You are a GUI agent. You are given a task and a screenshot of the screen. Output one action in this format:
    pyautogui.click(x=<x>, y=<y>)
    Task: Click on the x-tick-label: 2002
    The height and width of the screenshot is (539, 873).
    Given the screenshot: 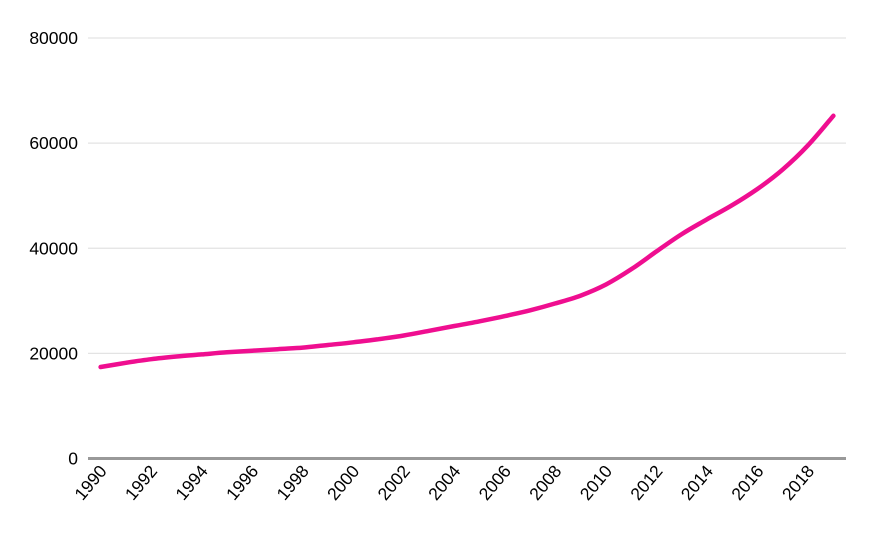 What is the action you would take?
    pyautogui.click(x=394, y=482)
    